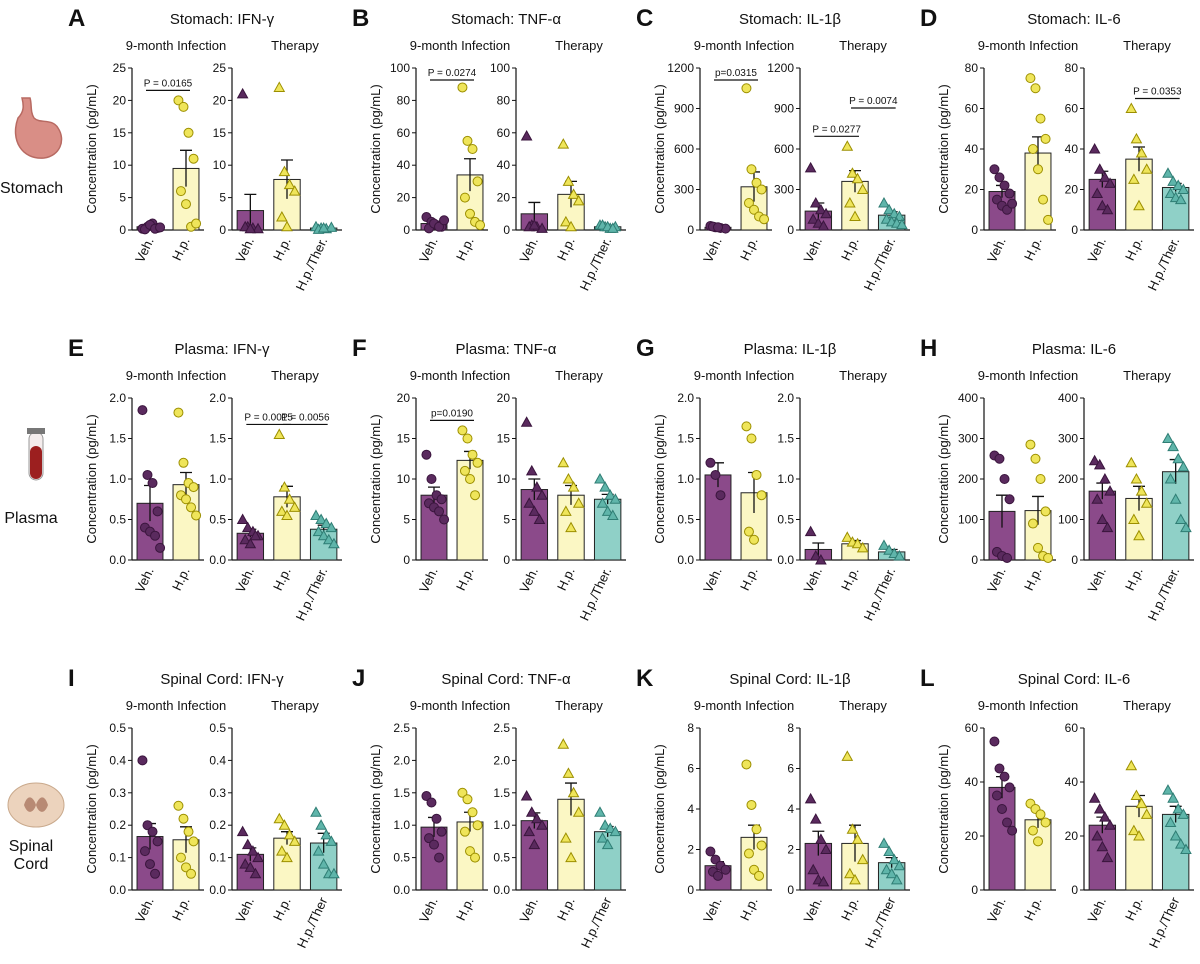  What do you see at coordinates (36, 454) in the screenshot?
I see `blood-tube-icon` at bounding box center [36, 454].